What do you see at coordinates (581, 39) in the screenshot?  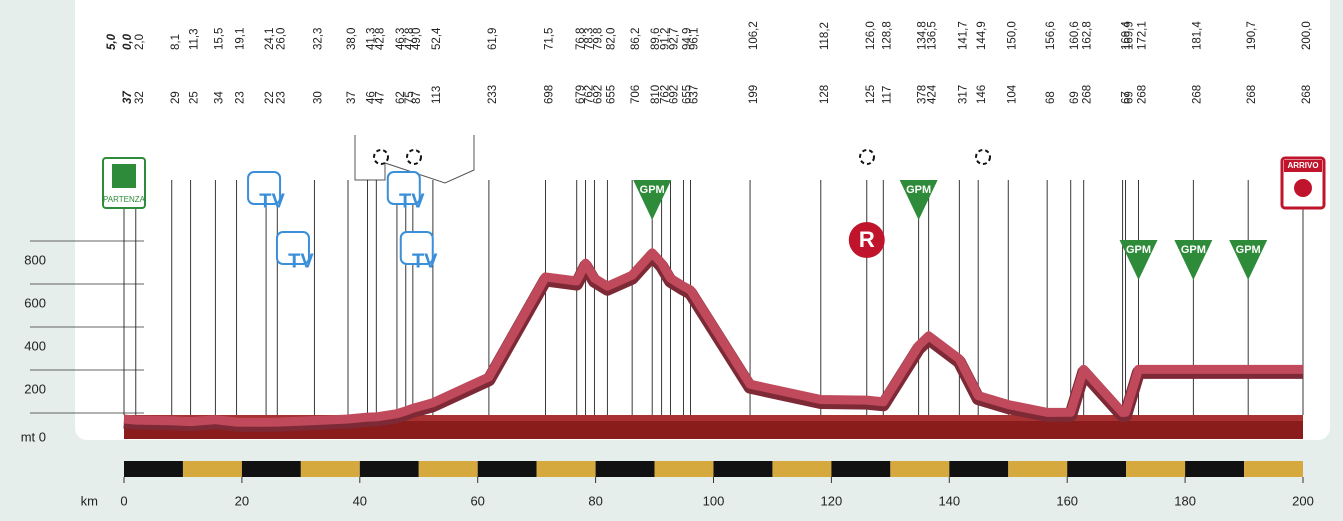 I see `km-label: 76,8` at bounding box center [581, 39].